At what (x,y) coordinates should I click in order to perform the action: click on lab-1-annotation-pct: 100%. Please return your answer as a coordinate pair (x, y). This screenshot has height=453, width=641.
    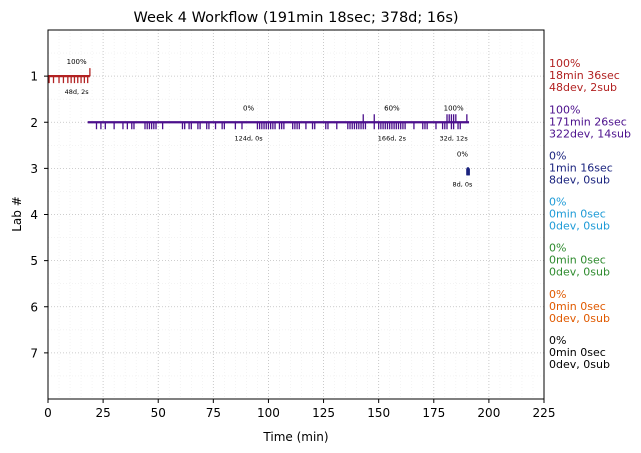
    Looking at the image, I should click on (77, 62).